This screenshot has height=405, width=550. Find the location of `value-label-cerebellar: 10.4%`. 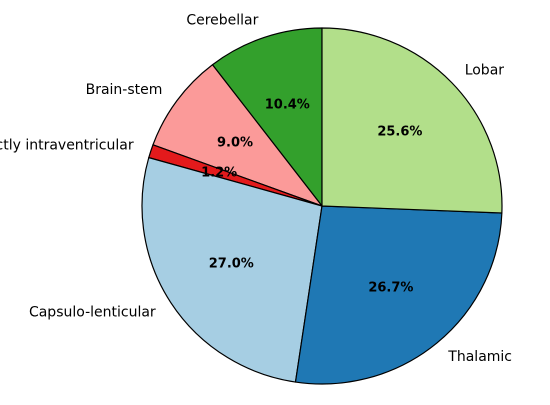

value-label-cerebellar: 10.4% is located at coordinates (287, 104).